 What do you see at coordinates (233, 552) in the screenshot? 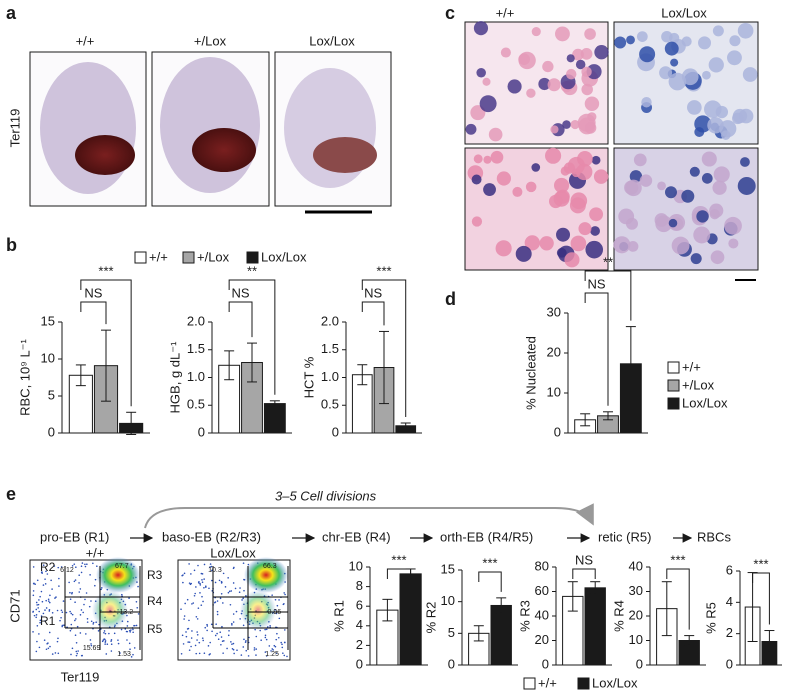
I see `flow-label: Lox/Lox` at bounding box center [233, 552].